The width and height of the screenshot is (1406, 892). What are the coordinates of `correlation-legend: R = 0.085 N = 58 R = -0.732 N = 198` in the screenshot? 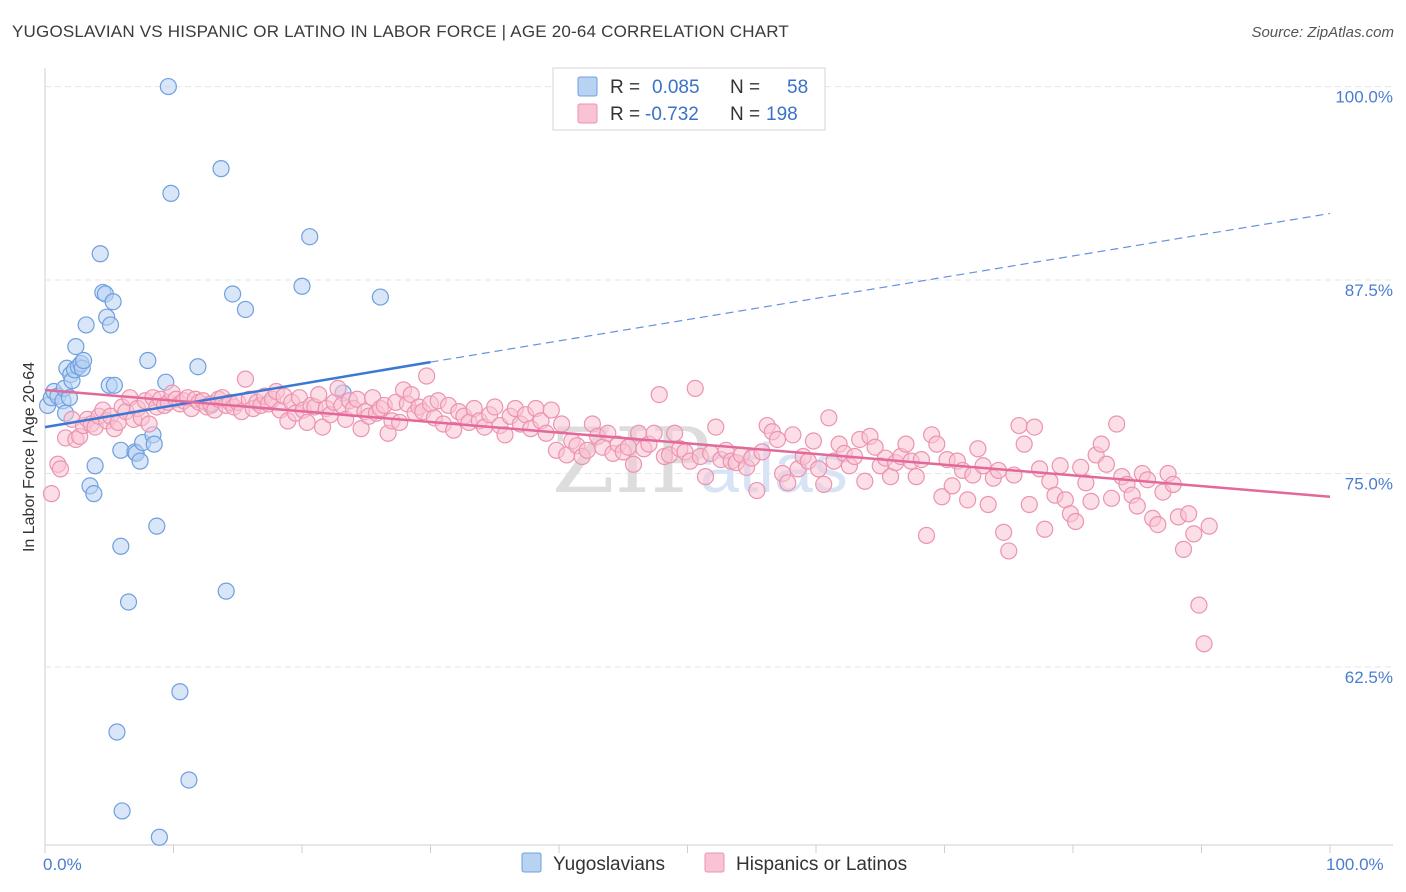 It's located at (689, 99).